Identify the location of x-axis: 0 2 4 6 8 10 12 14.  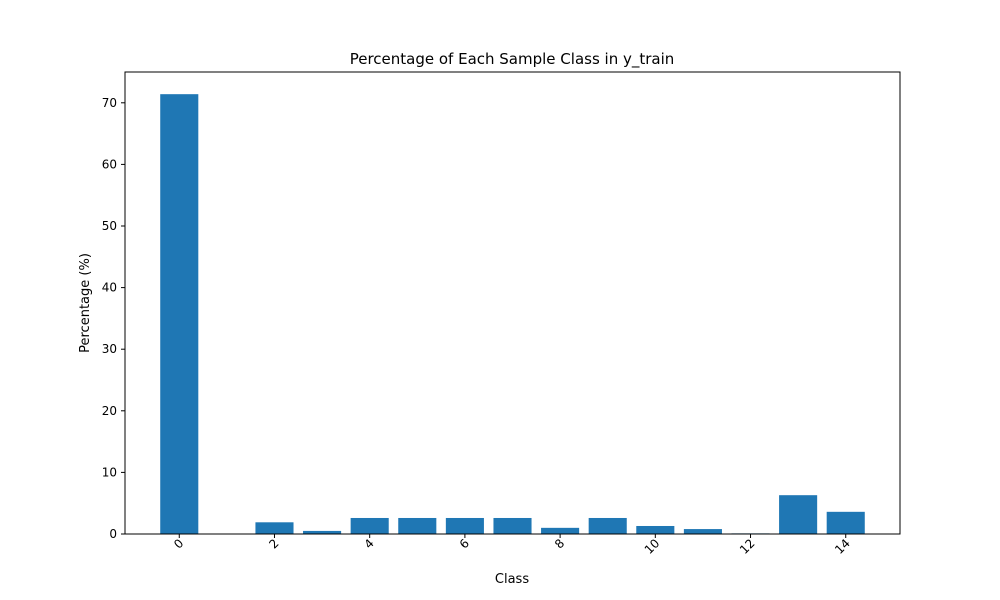
(512, 545).